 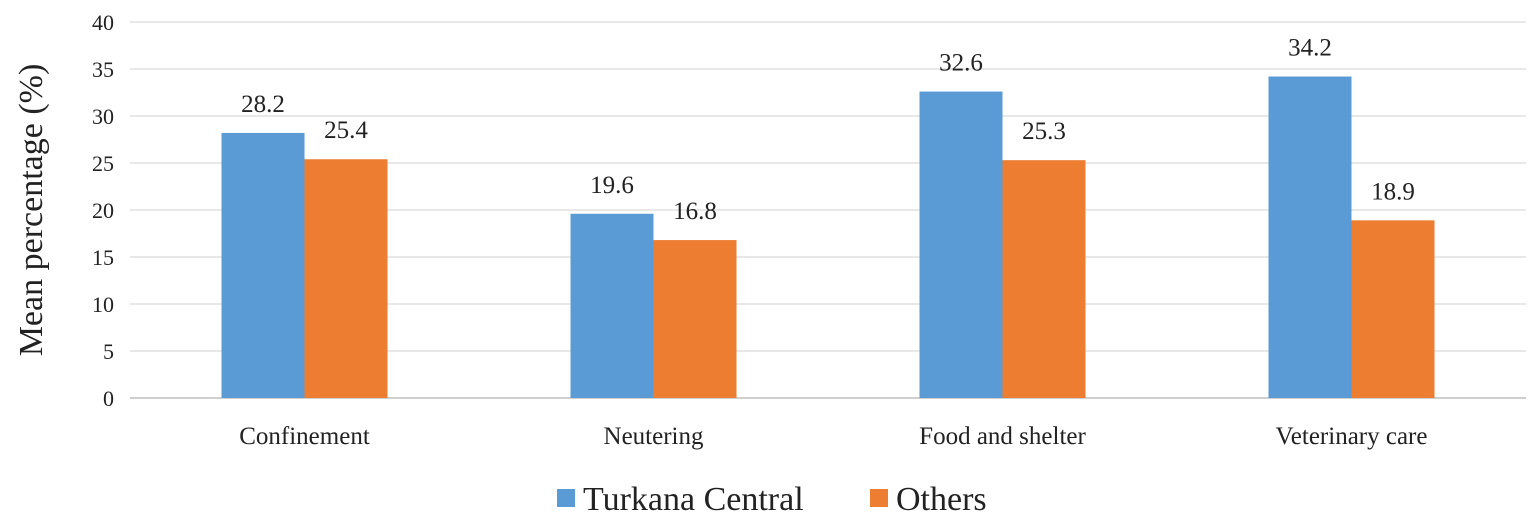 What do you see at coordinates (103, 69) in the screenshot?
I see `y-tick-label: 35` at bounding box center [103, 69].